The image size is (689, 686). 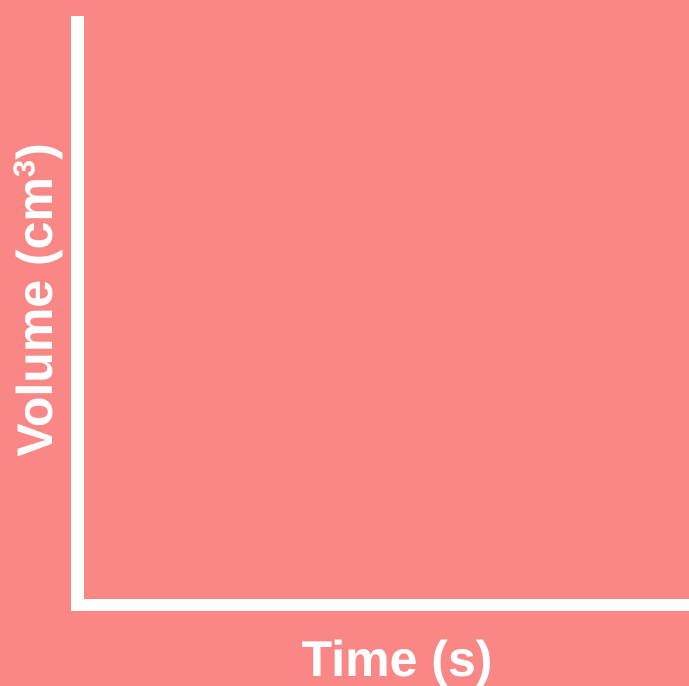 I want to click on y-axis-label-main: Volume (cm, so click(x=35, y=317).